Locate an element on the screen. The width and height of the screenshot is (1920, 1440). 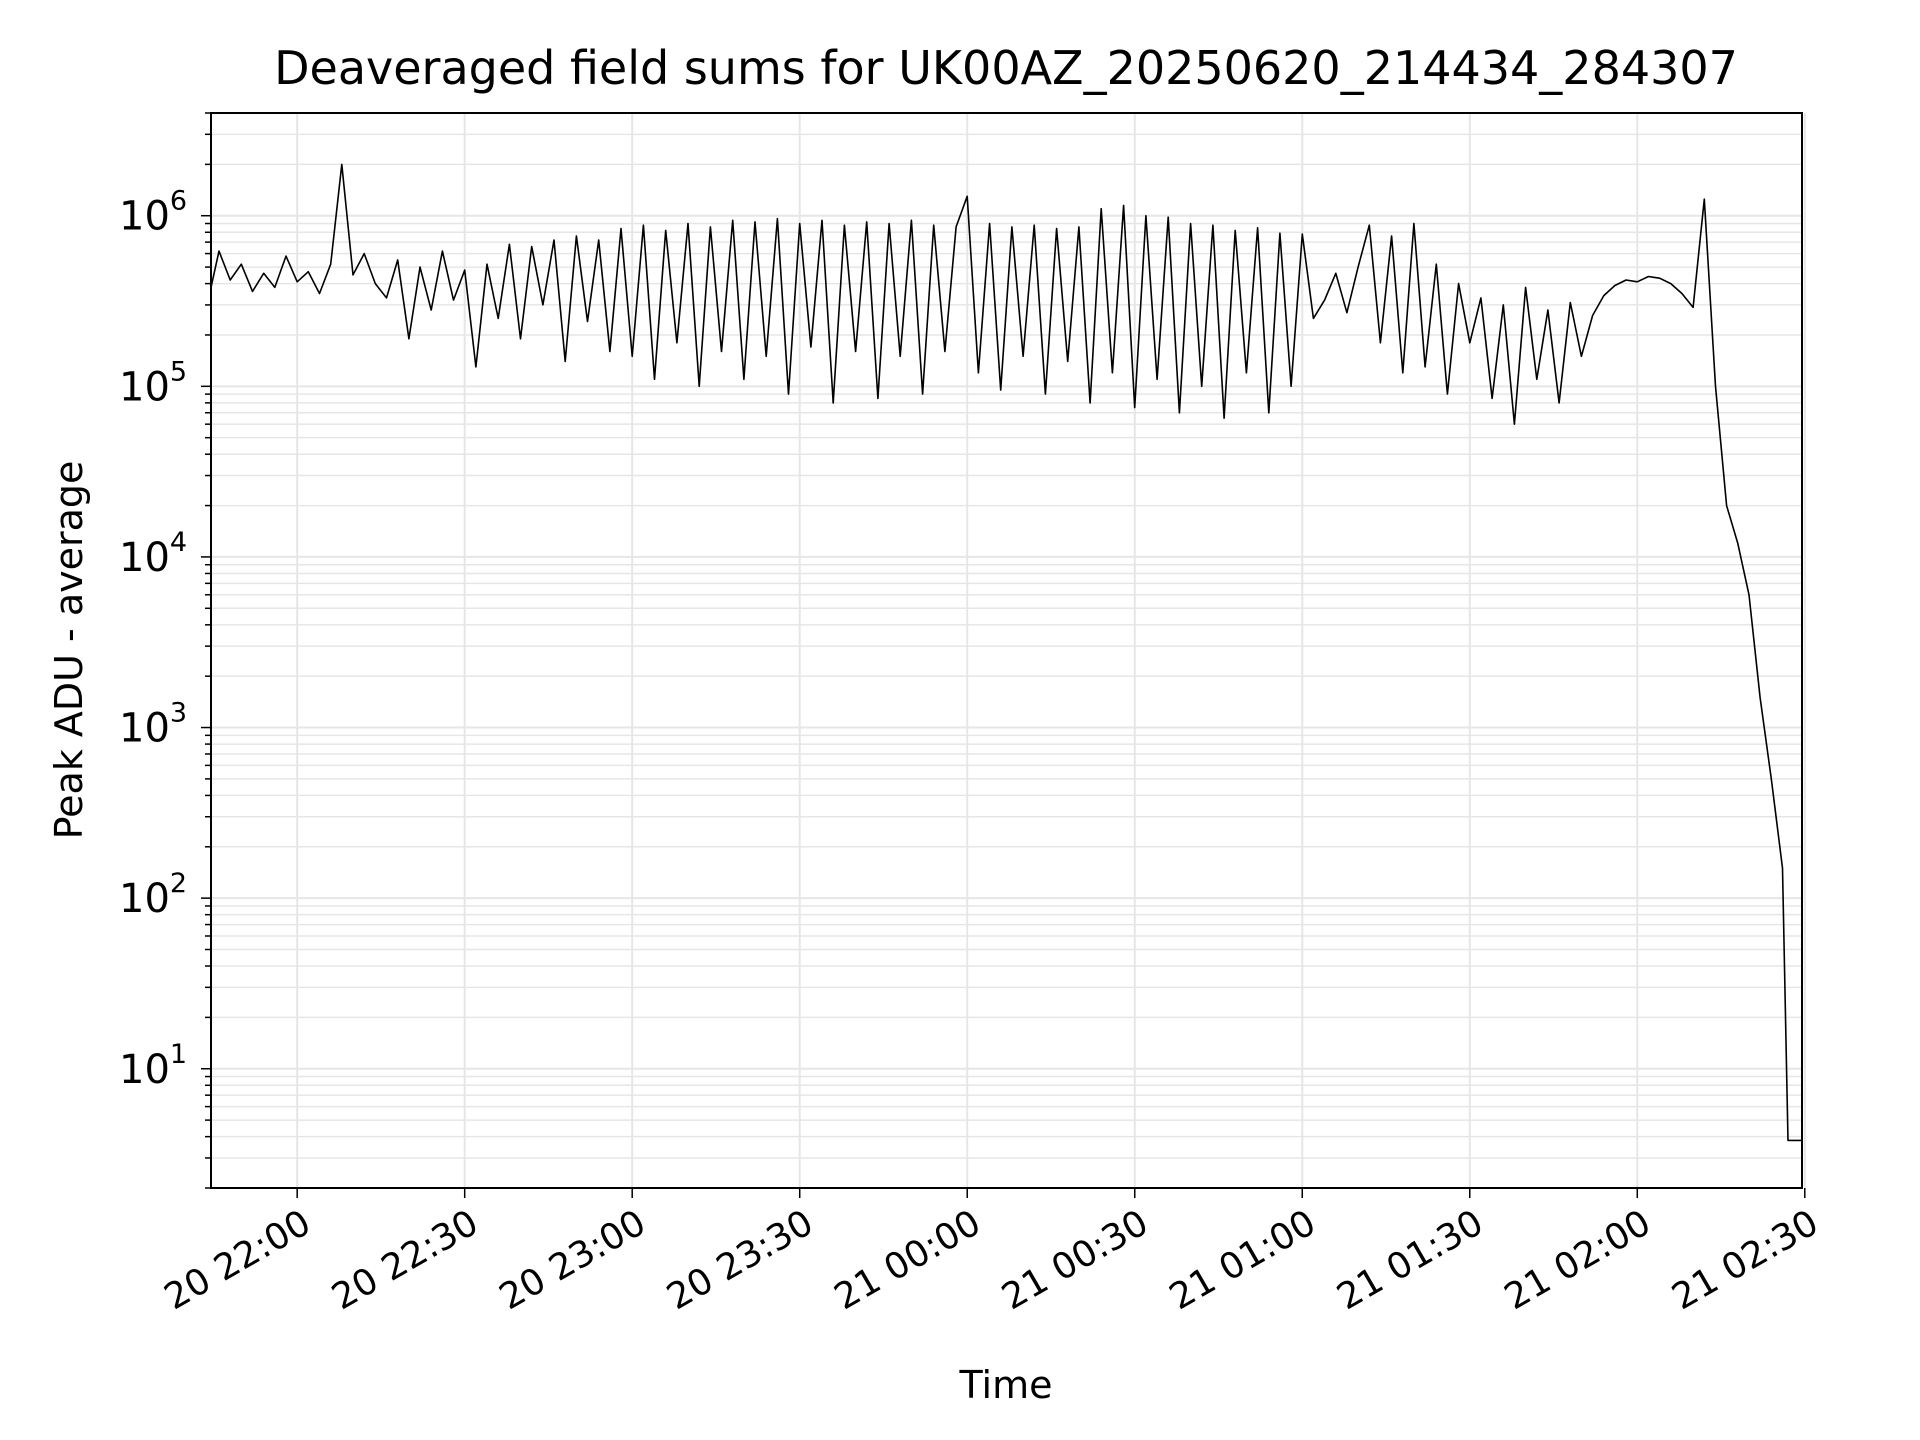
y-tick-label: 10¹ is located at coordinates (153, 1066).